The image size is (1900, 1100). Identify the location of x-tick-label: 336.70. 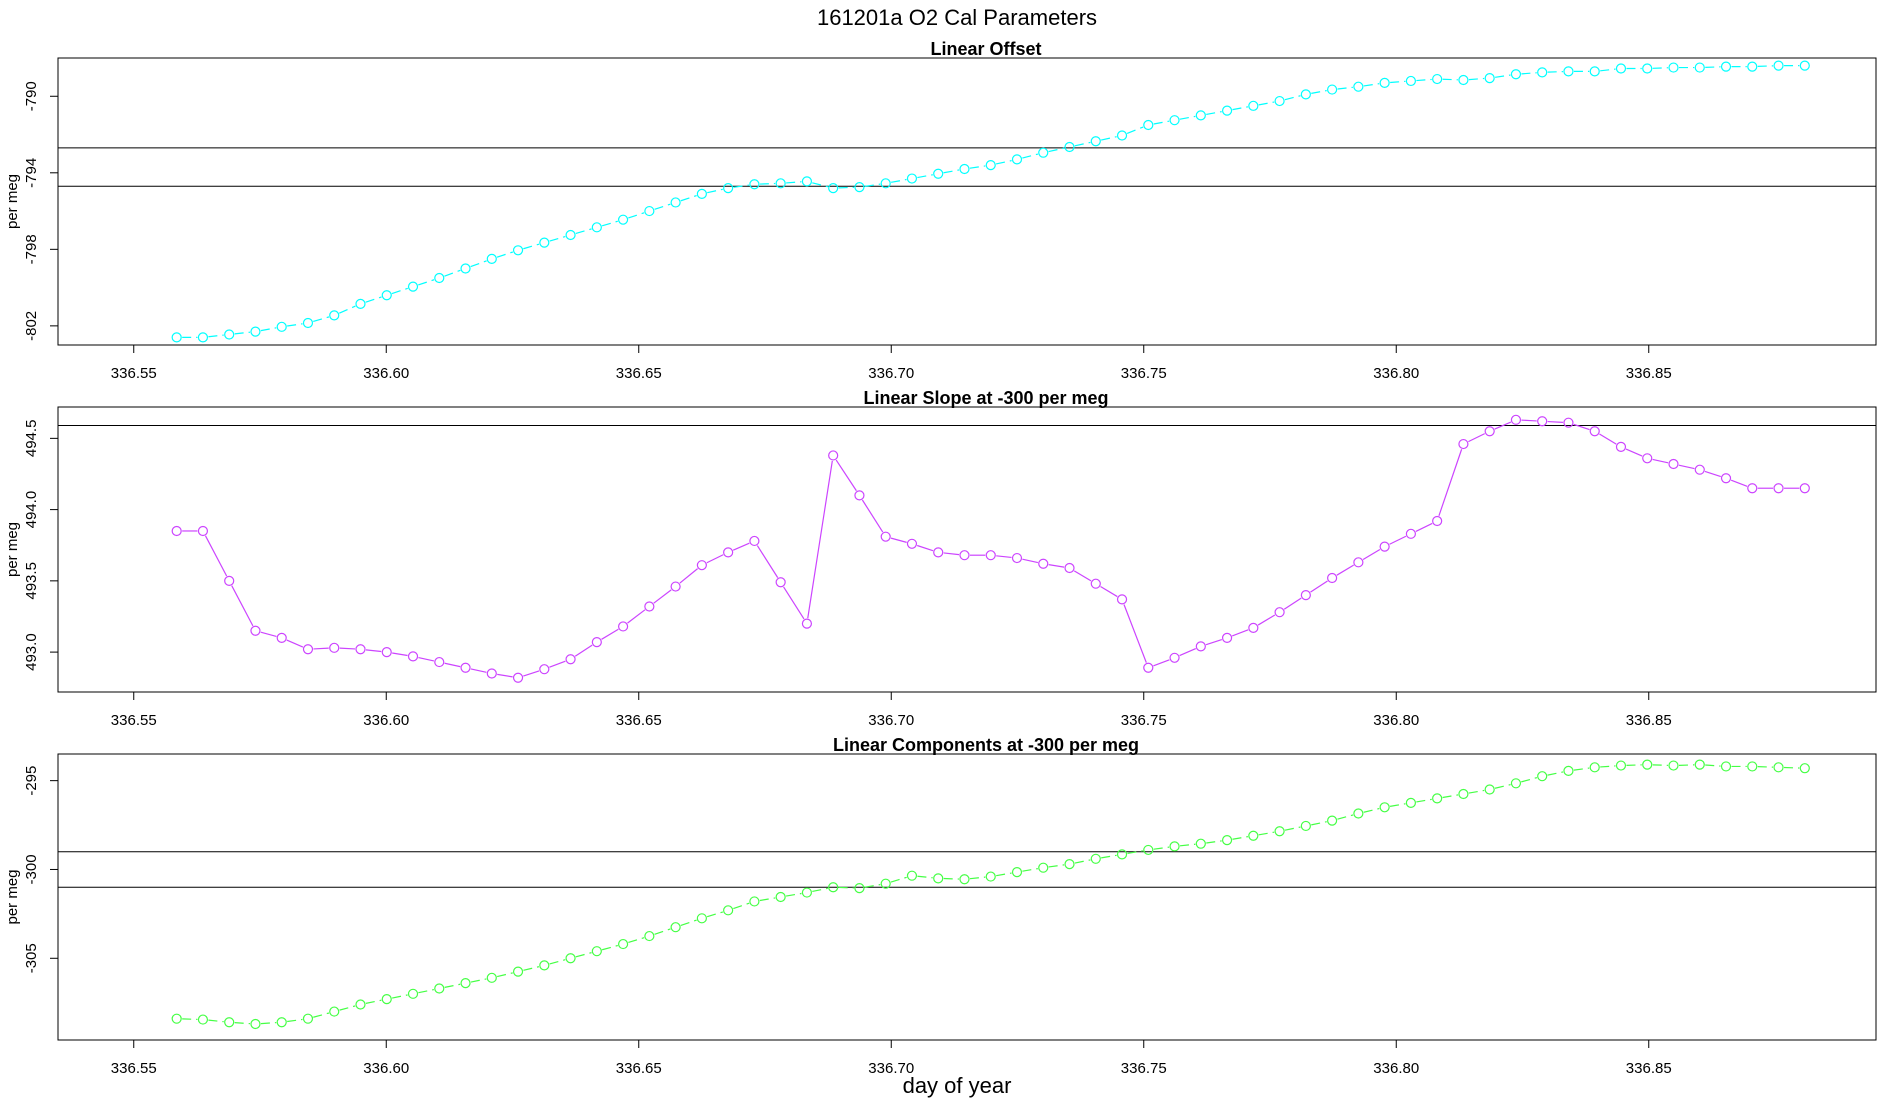
(891, 373).